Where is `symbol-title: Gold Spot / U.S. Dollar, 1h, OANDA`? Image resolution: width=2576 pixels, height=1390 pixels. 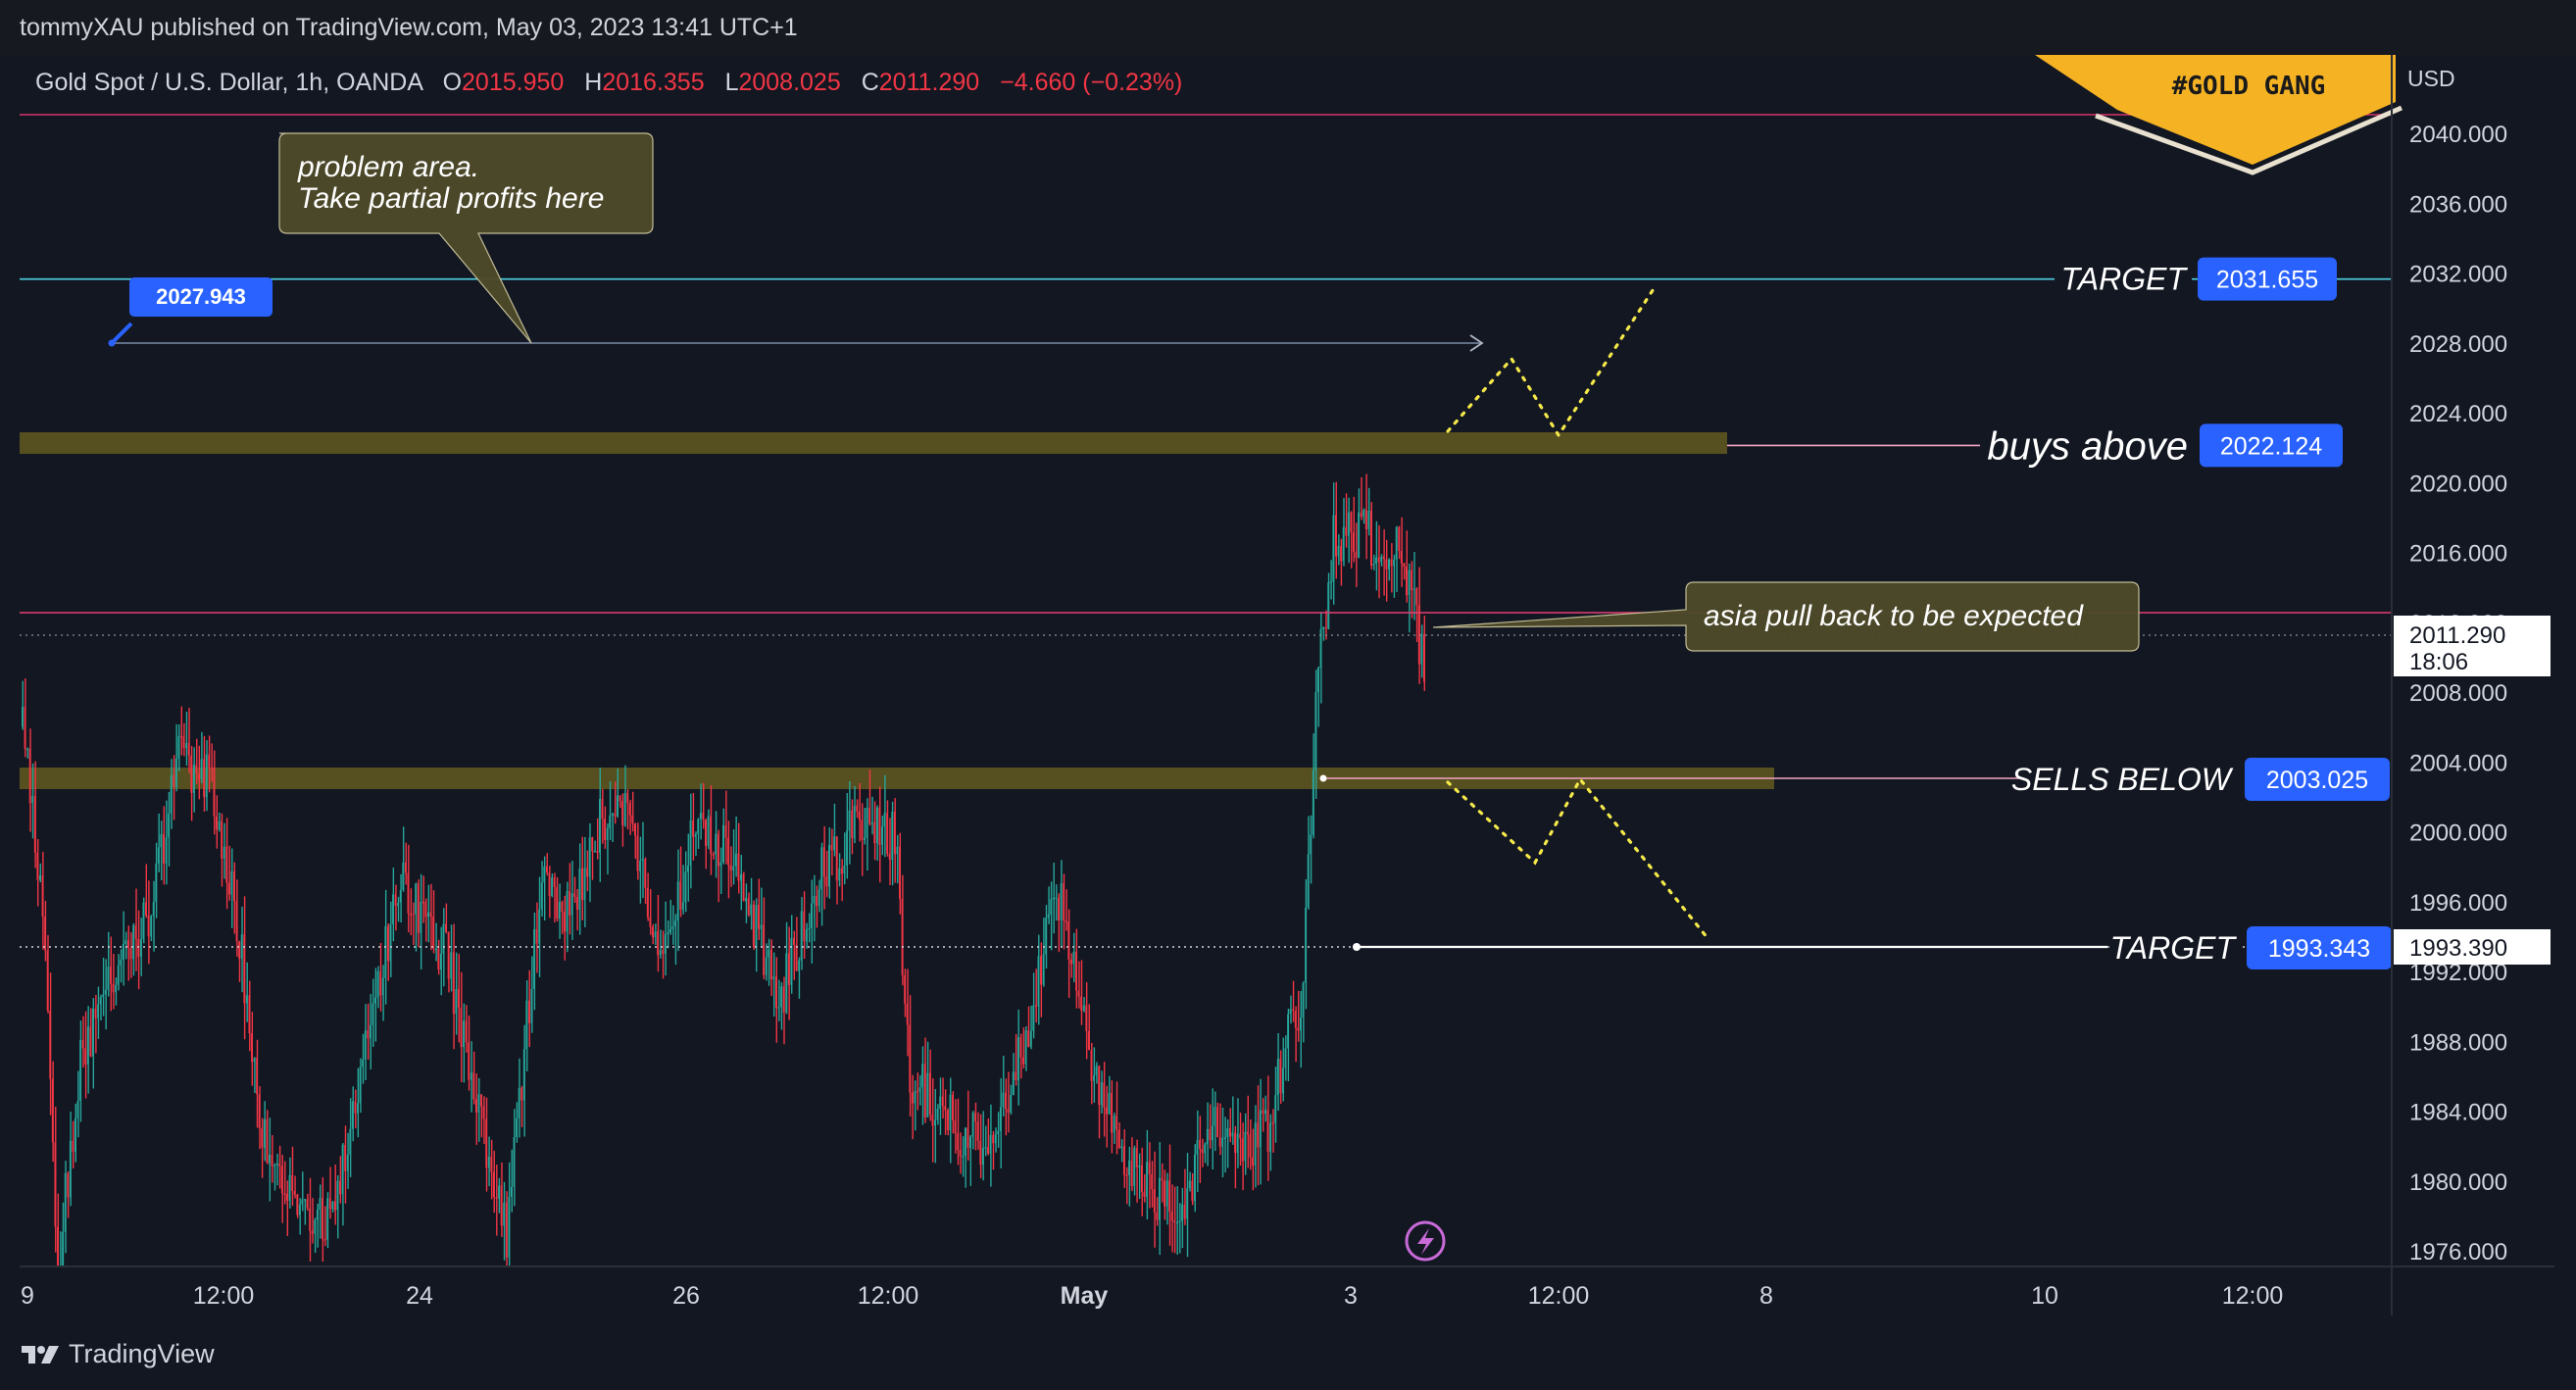
symbol-title: Gold Spot / U.S. Dollar, 1h, OANDA is located at coordinates (228, 82).